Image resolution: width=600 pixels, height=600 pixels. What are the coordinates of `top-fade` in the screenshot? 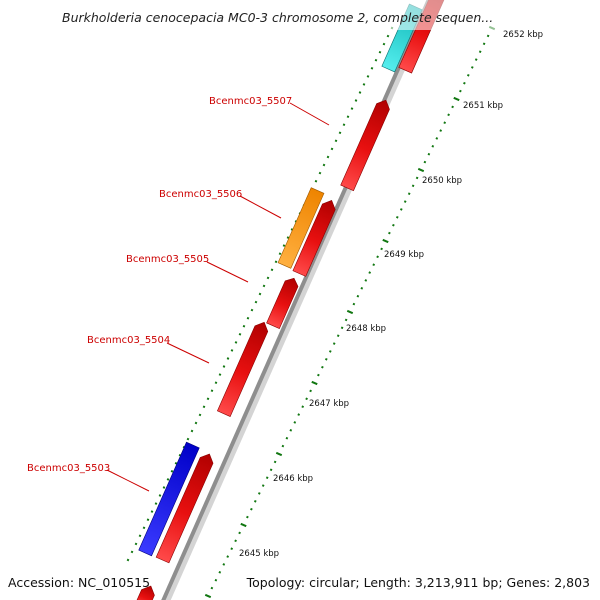 It's located at (300, 15).